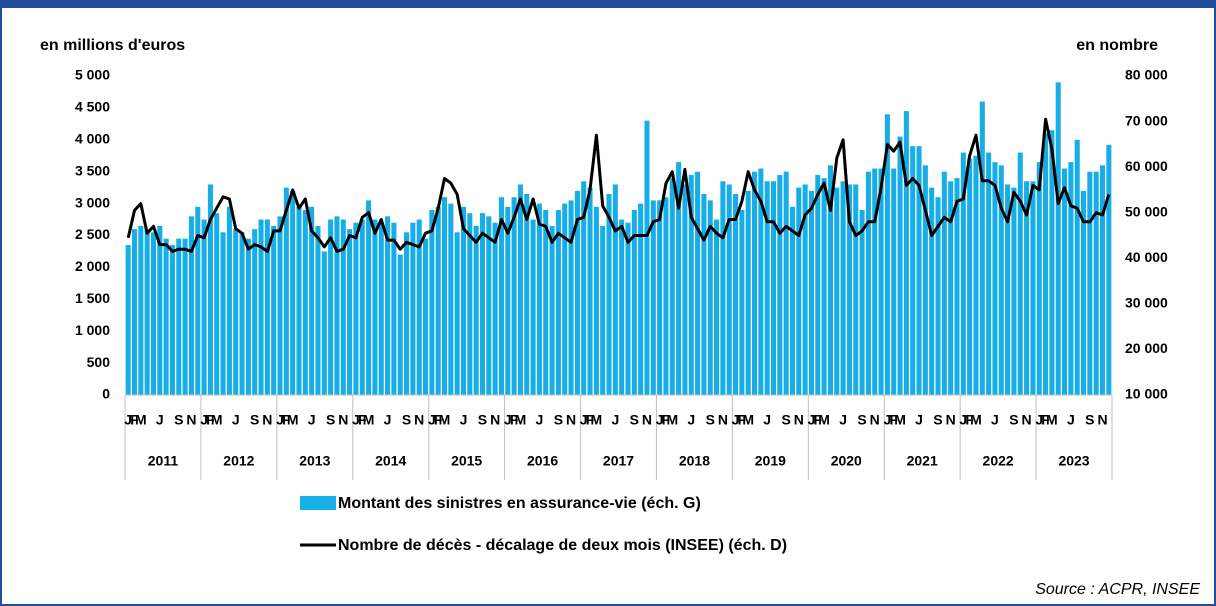 The image size is (1216, 606). I want to click on year-label: 2016, so click(542, 461).